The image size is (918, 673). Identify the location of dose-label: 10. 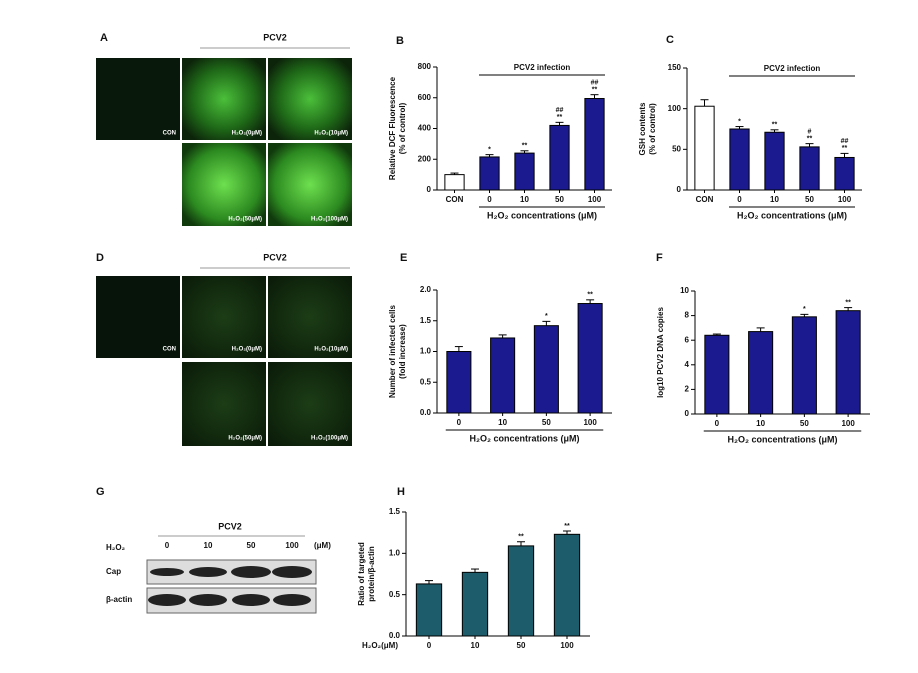
(208, 545).